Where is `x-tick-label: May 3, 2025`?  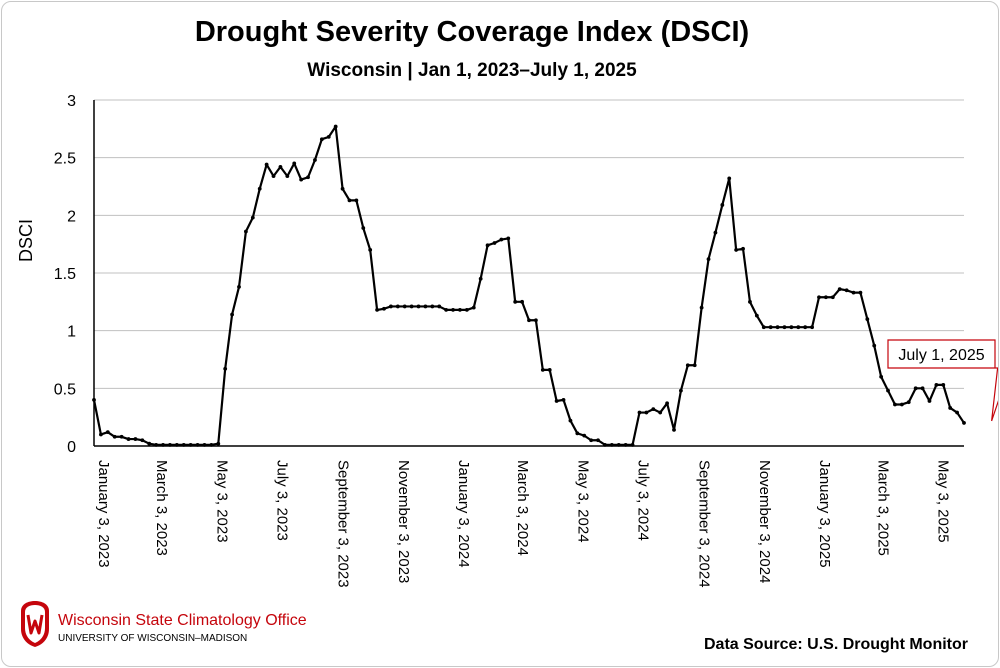
x-tick-label: May 3, 2025 is located at coordinates (942, 501).